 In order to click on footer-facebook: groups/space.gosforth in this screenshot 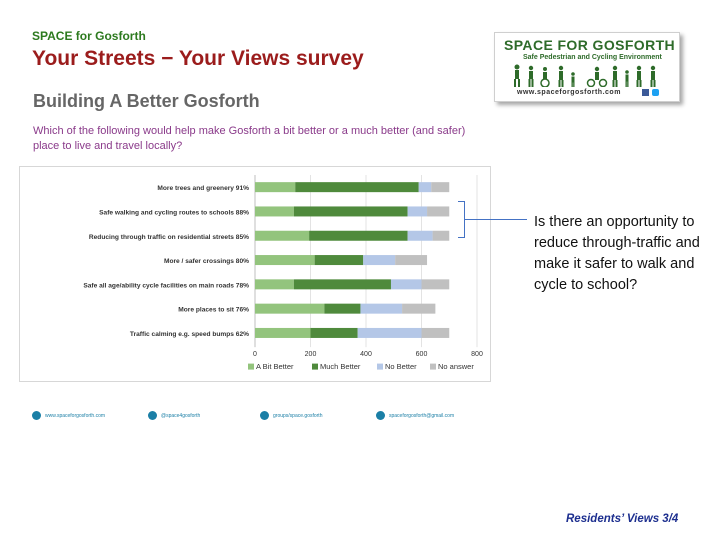, I will do `click(291, 415)`.